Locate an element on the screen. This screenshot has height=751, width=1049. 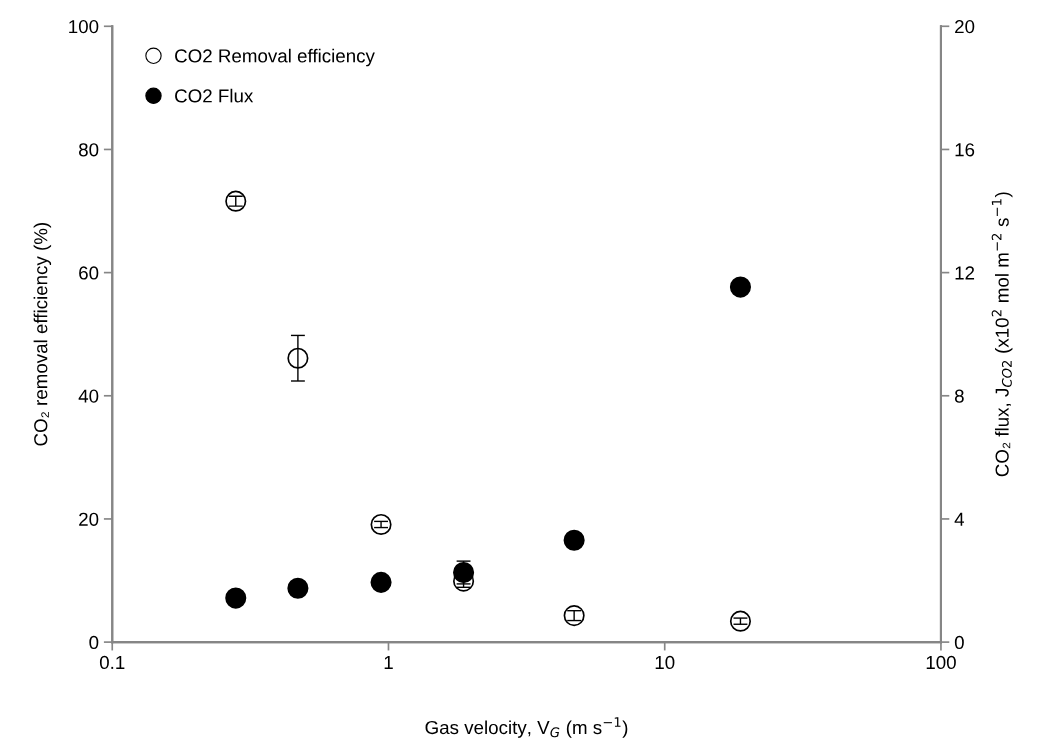
y2-tick-label: 16 is located at coordinates (965, 150).